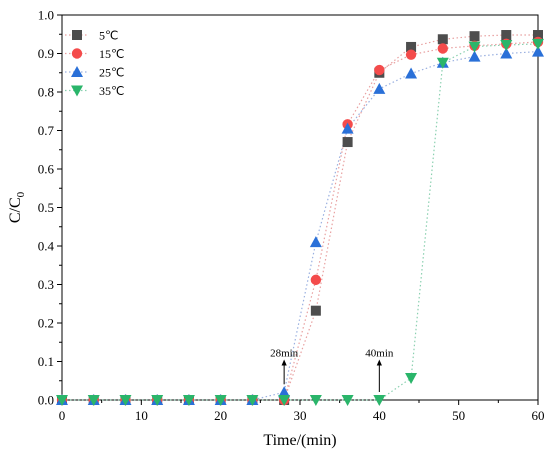  Describe the element at coordinates (299, 440) in the screenshot. I see `x-axis-label: Time/(min)` at that location.